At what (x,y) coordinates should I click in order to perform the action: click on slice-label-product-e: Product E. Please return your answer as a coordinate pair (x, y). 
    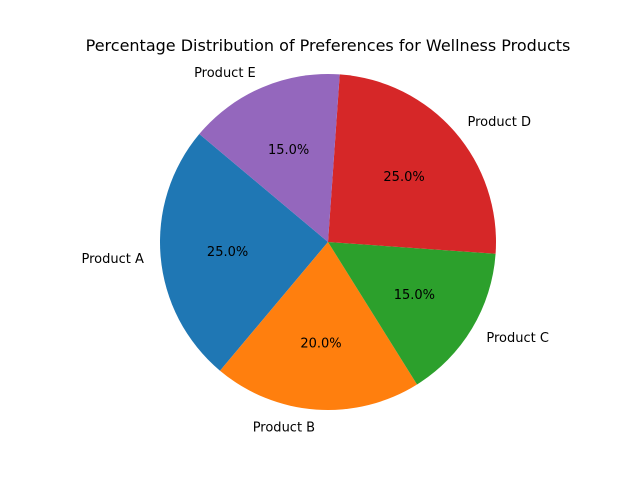
    Looking at the image, I should click on (225, 73).